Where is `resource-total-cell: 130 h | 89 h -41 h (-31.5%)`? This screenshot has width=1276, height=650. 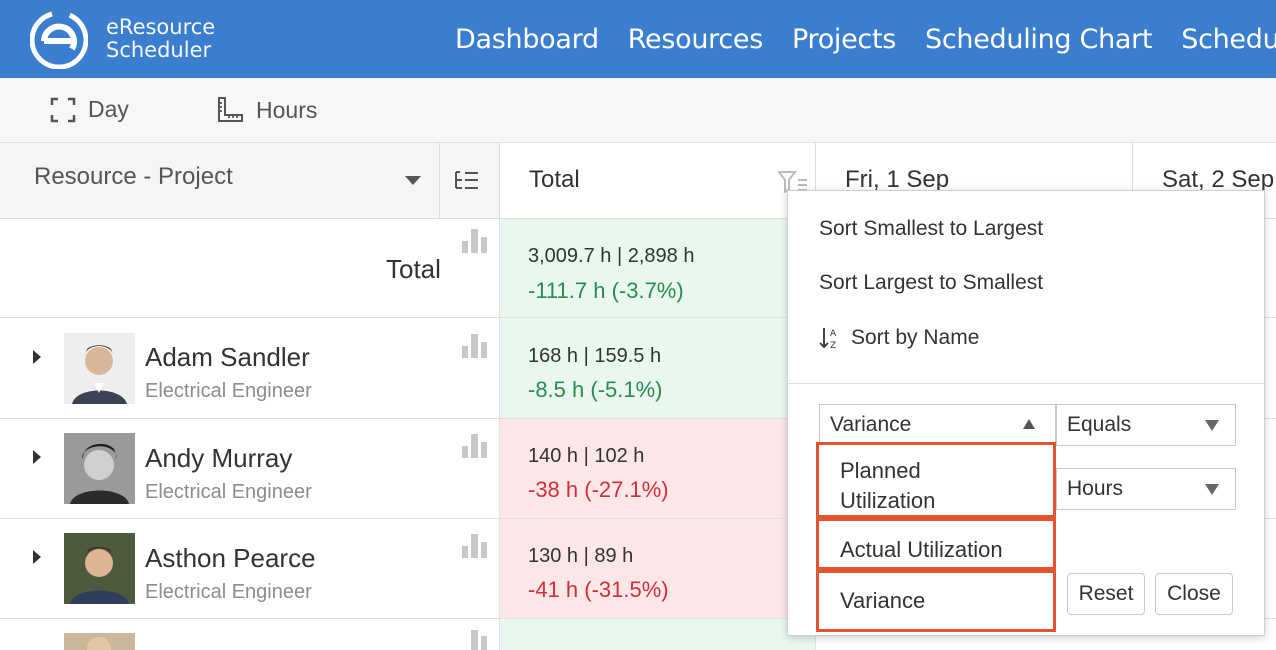
resource-total-cell: 130 h | 89 h -41 h (-31.5%) is located at coordinates (658, 568).